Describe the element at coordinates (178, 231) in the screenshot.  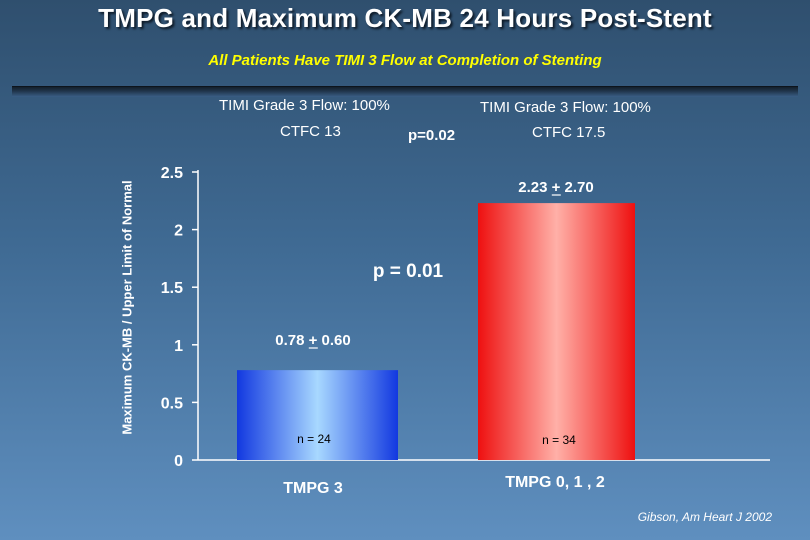
I see `y-tick-label: 2` at that location.